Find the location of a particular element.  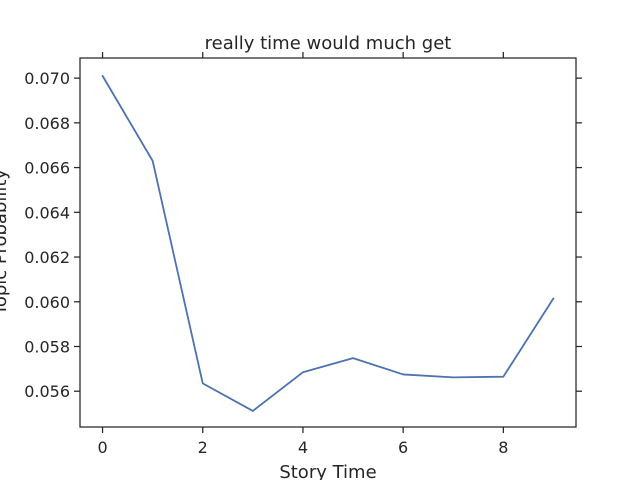

chart-title: really time would much get is located at coordinates (328, 43).